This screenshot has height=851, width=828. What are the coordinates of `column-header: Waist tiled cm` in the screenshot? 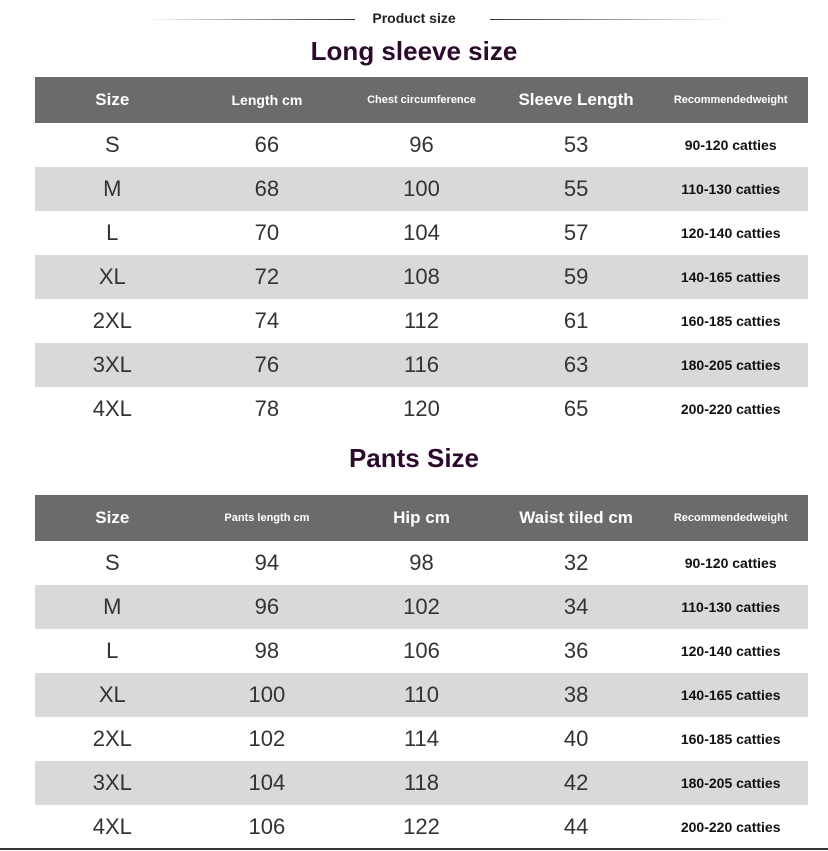 It's located at (576, 518).